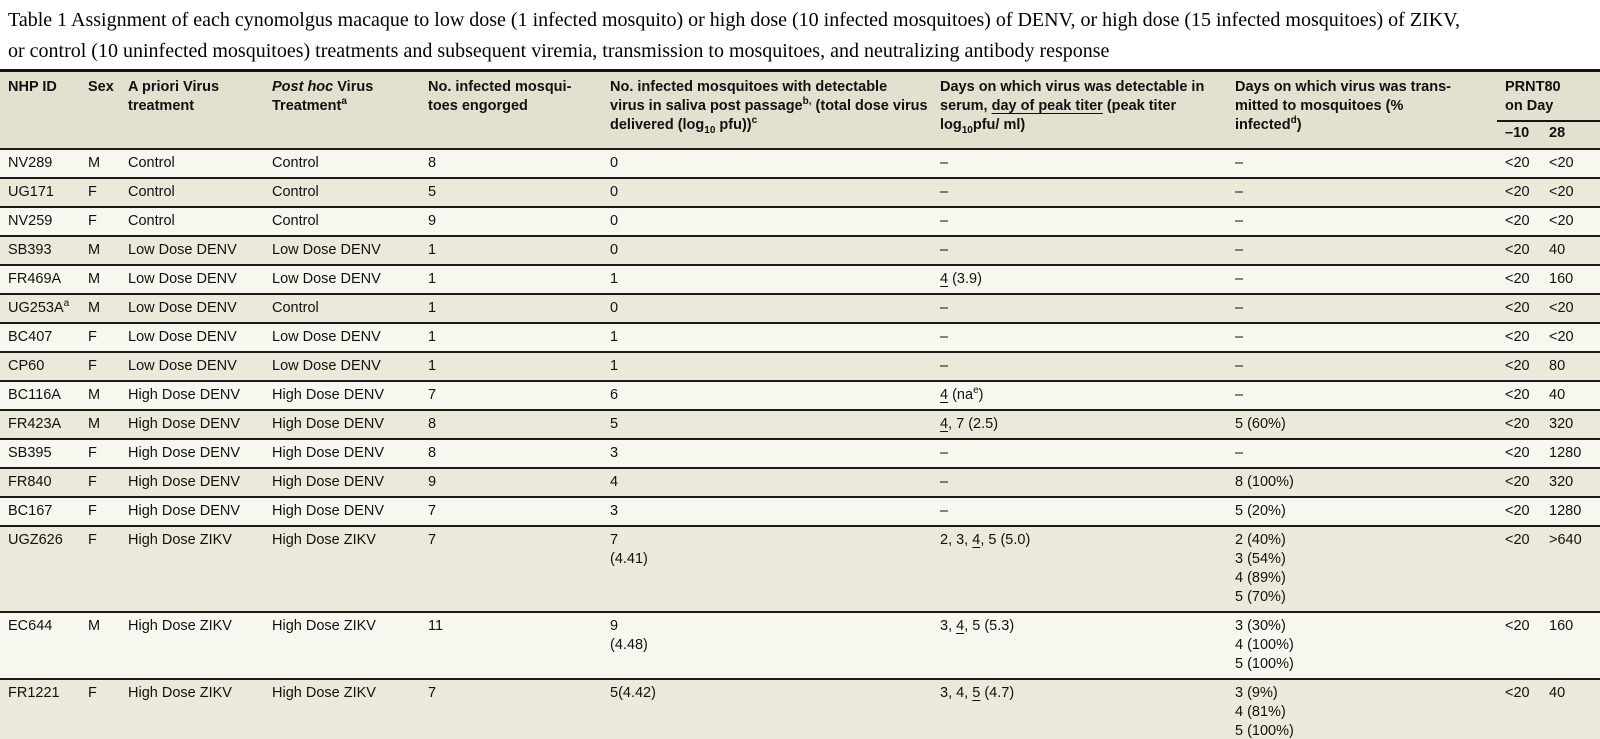 This screenshot has height=739, width=1600. What do you see at coordinates (1519, 135) in the screenshot?
I see `col-header-day-minus10: –10` at bounding box center [1519, 135].